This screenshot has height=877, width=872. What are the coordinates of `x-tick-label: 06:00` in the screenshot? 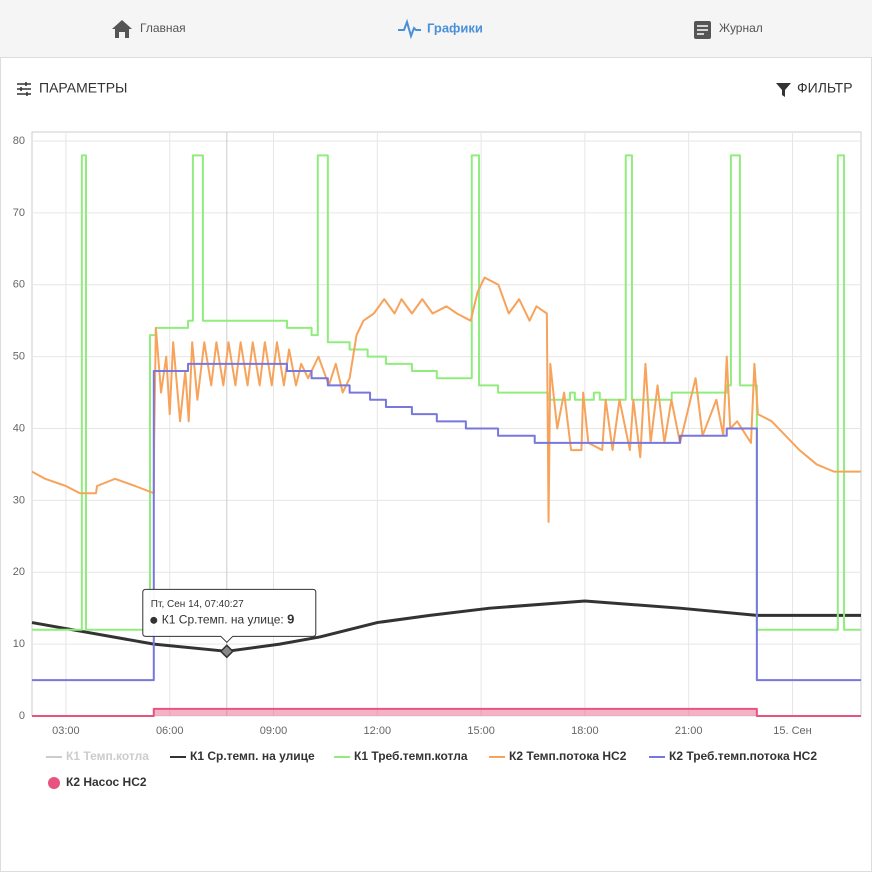 It's located at (170, 731).